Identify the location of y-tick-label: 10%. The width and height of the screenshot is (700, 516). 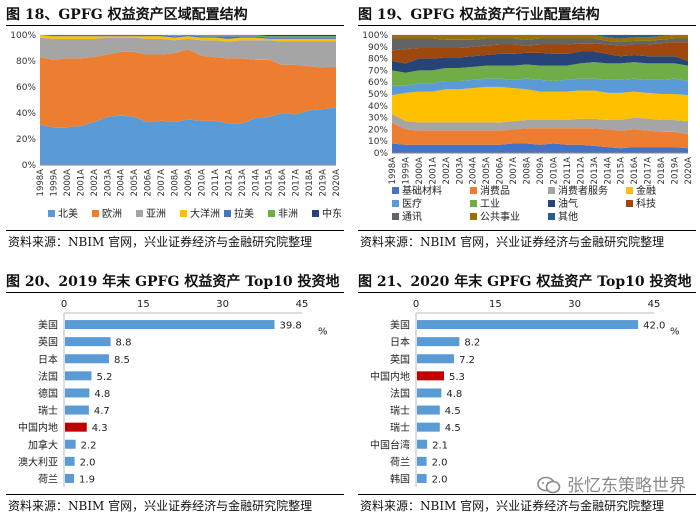
(378, 142).